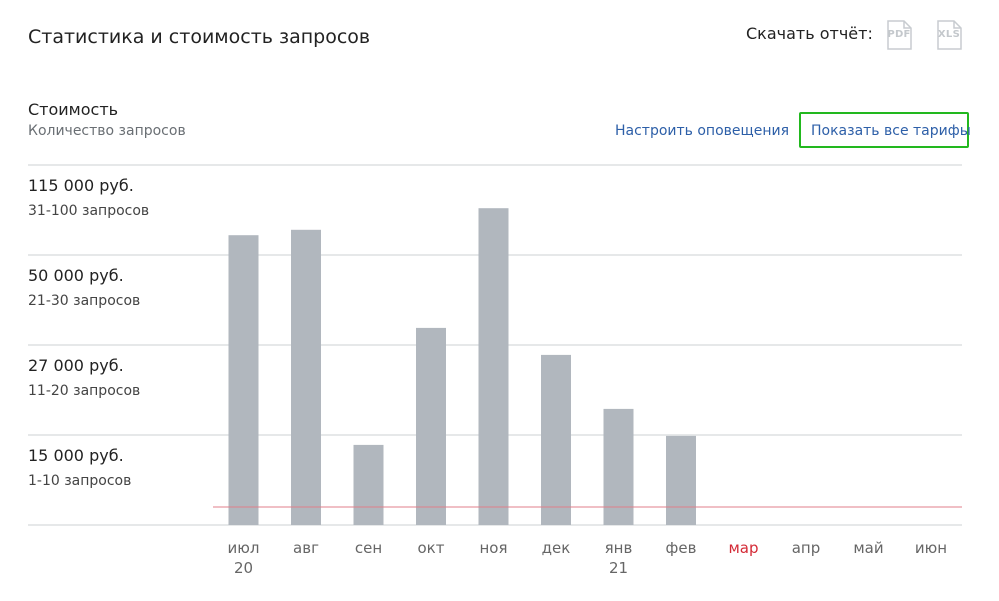 The height and width of the screenshot is (601, 999). Describe the element at coordinates (73, 109) in the screenshot. I see `cost-heading: Стоимость` at that location.